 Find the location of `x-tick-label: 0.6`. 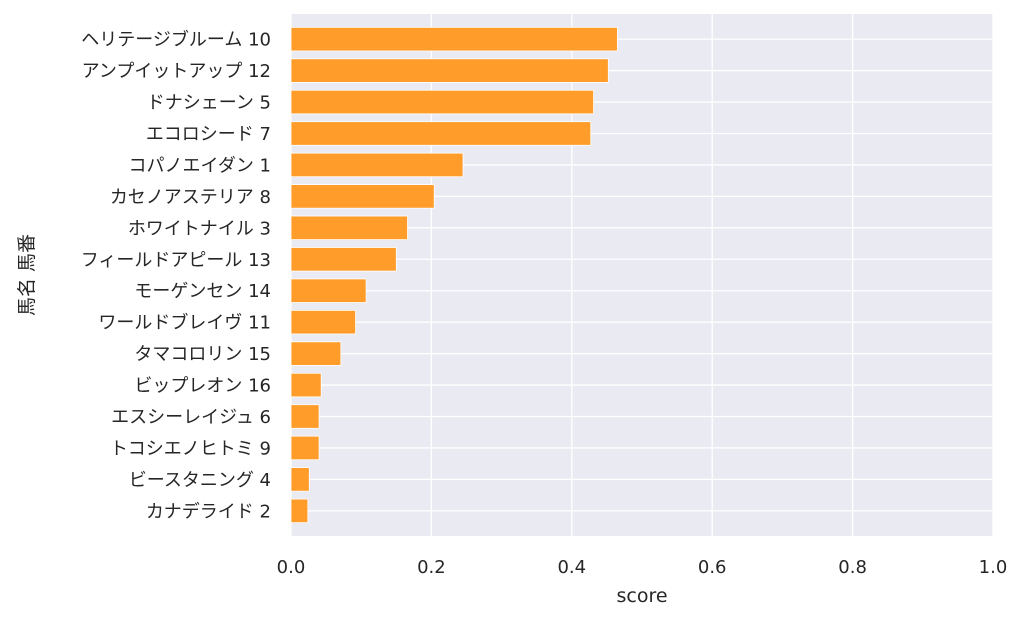

x-tick-label: 0.6 is located at coordinates (712, 567).